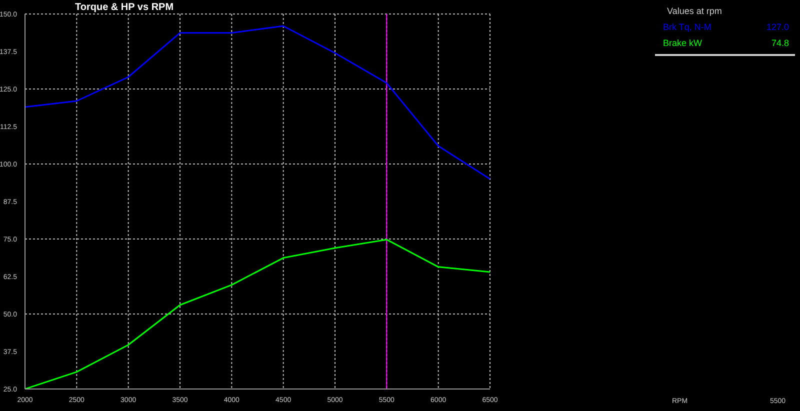 This screenshot has height=411, width=800. I want to click on text: 127.0, so click(778, 27).